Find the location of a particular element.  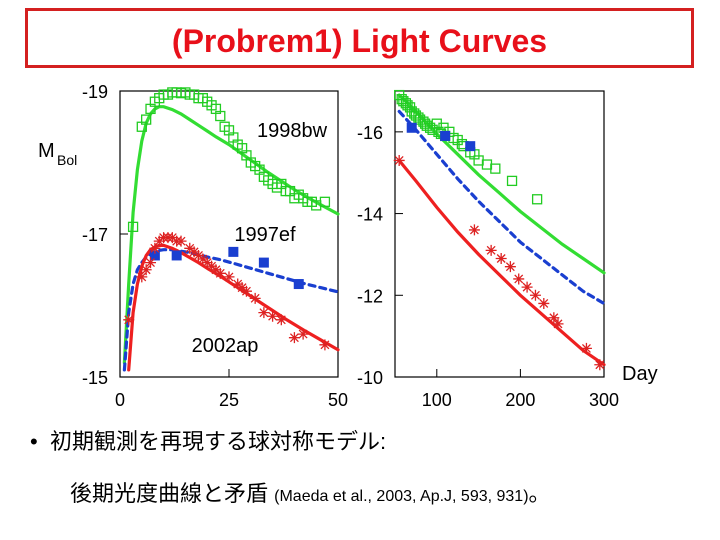

right-x-tick-label: 100 is located at coordinates (437, 400).